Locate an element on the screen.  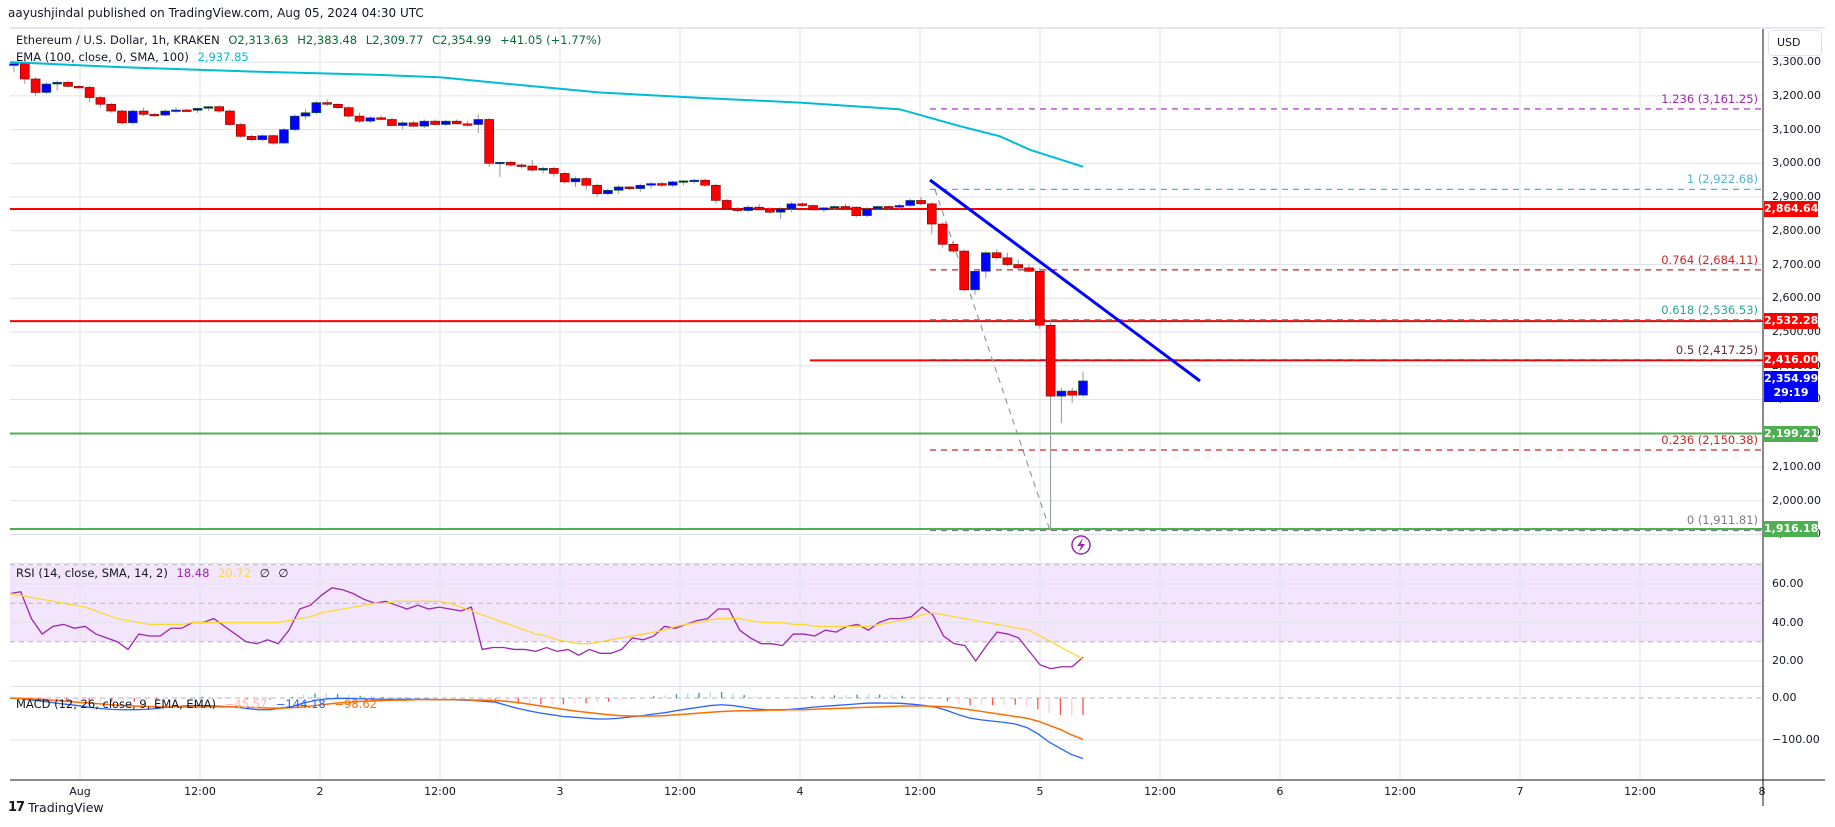
ohlc-low: L2,309.77 is located at coordinates (394, 40).